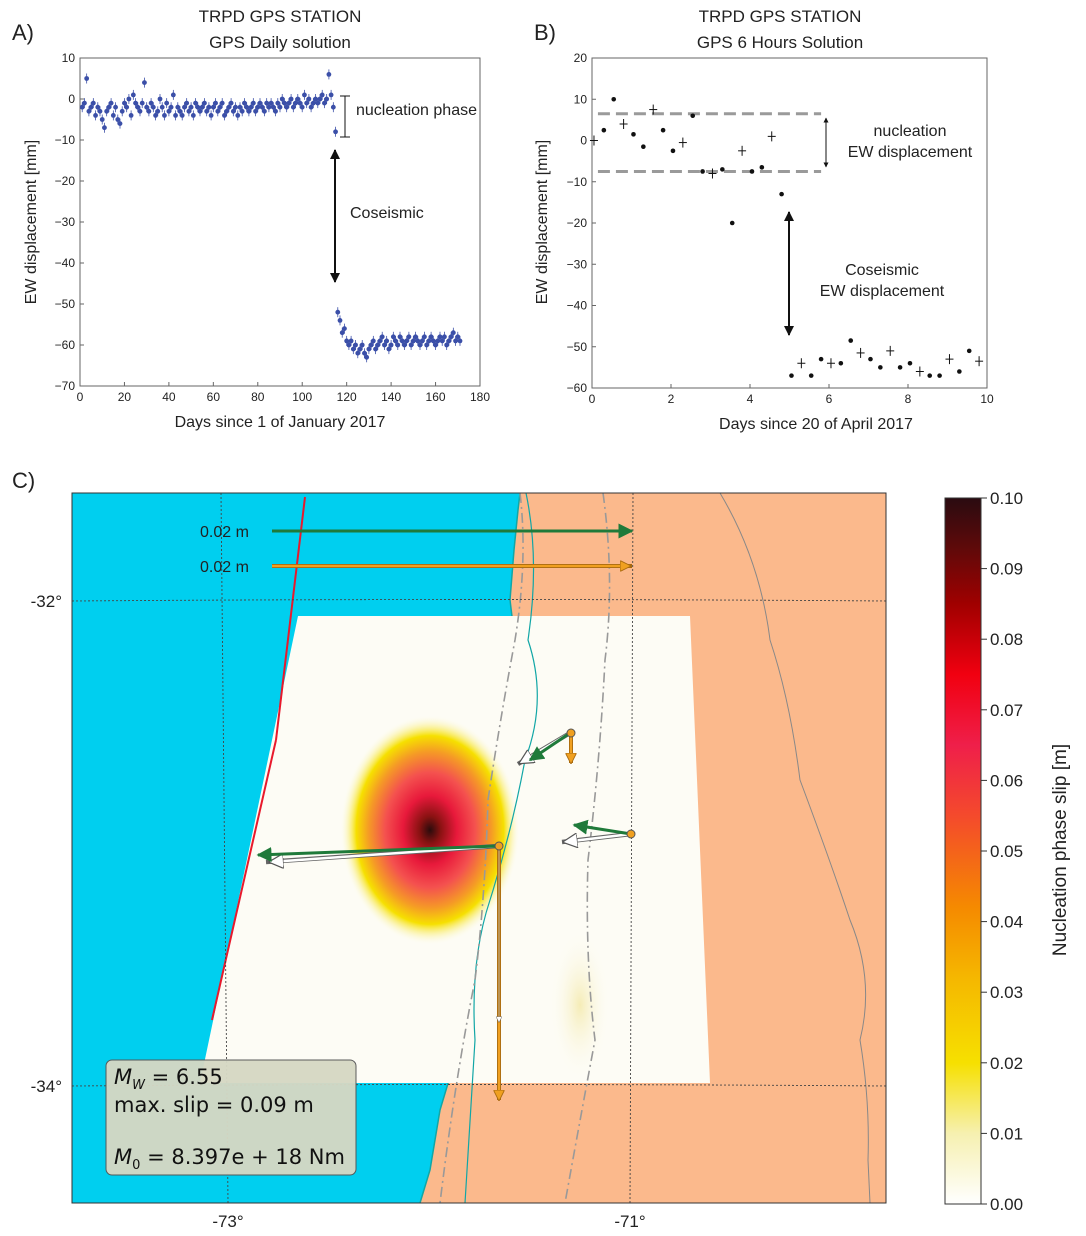 The image size is (1086, 1236). Describe the element at coordinates (1006, 851) in the screenshot. I see `colorbar-tick-label: 0.05` at that location.